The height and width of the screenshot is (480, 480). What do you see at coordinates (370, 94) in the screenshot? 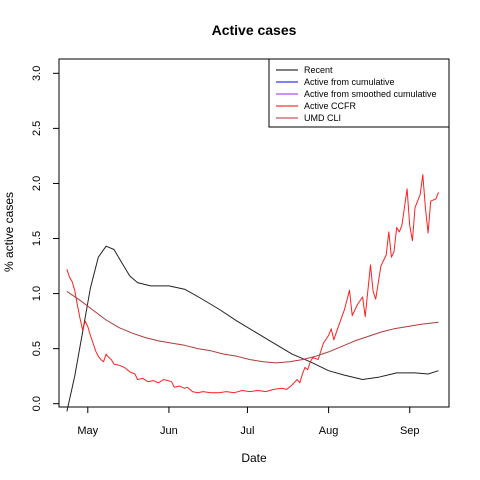
I see `legend-label-active-from-smoothed-cumulative: Active from smoothed cumulative` at bounding box center [370, 94].